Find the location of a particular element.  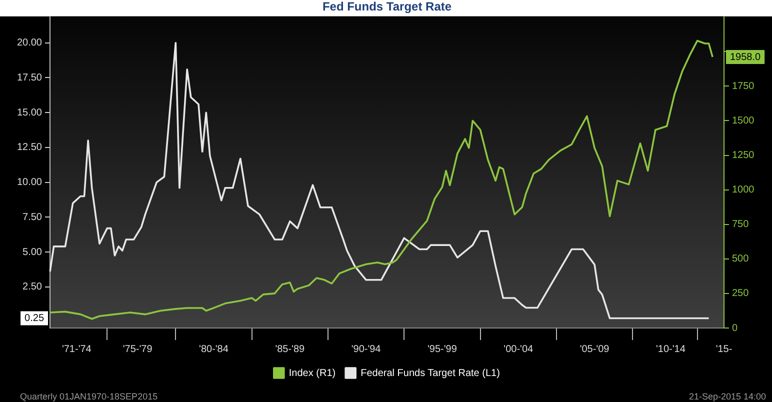

y-tick-label: 20.00 is located at coordinates (29, 43).